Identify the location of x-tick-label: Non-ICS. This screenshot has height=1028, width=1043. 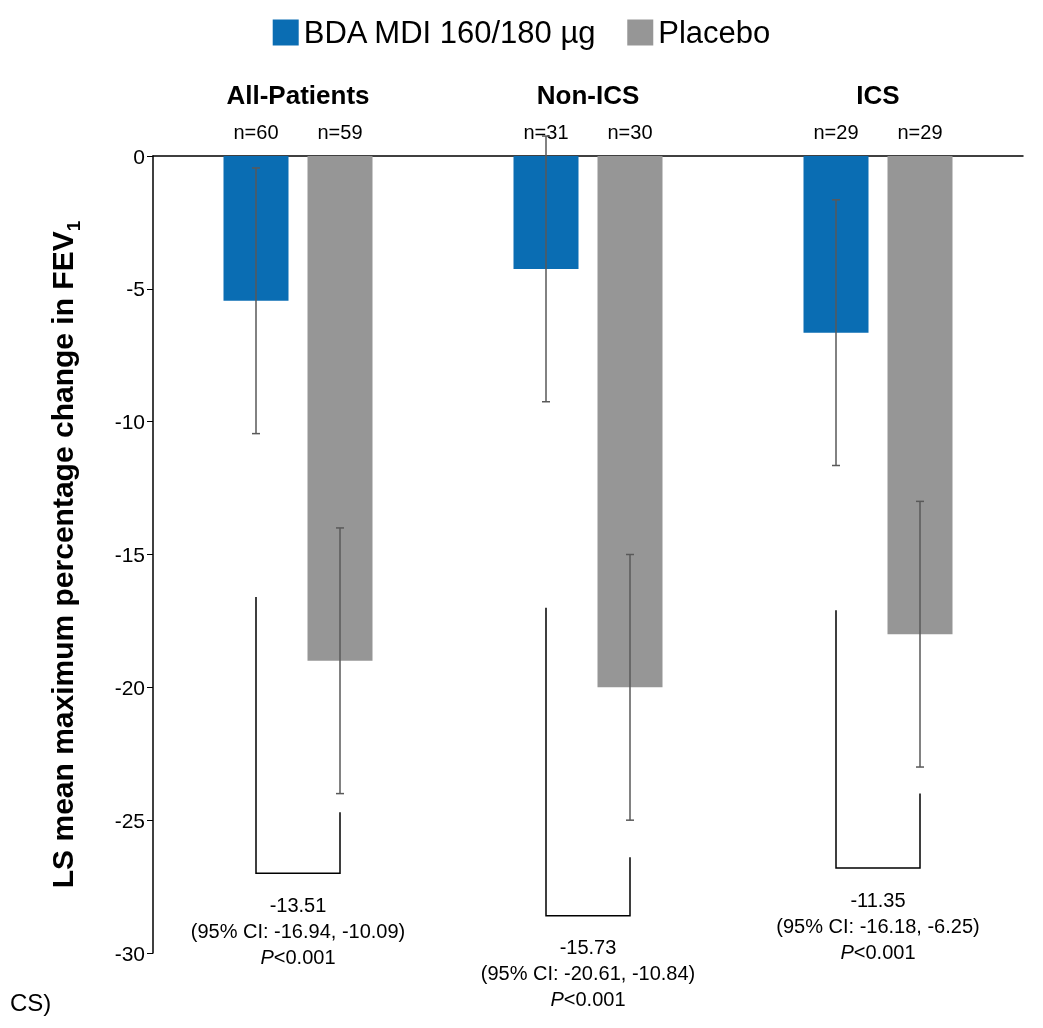
(588, 95).